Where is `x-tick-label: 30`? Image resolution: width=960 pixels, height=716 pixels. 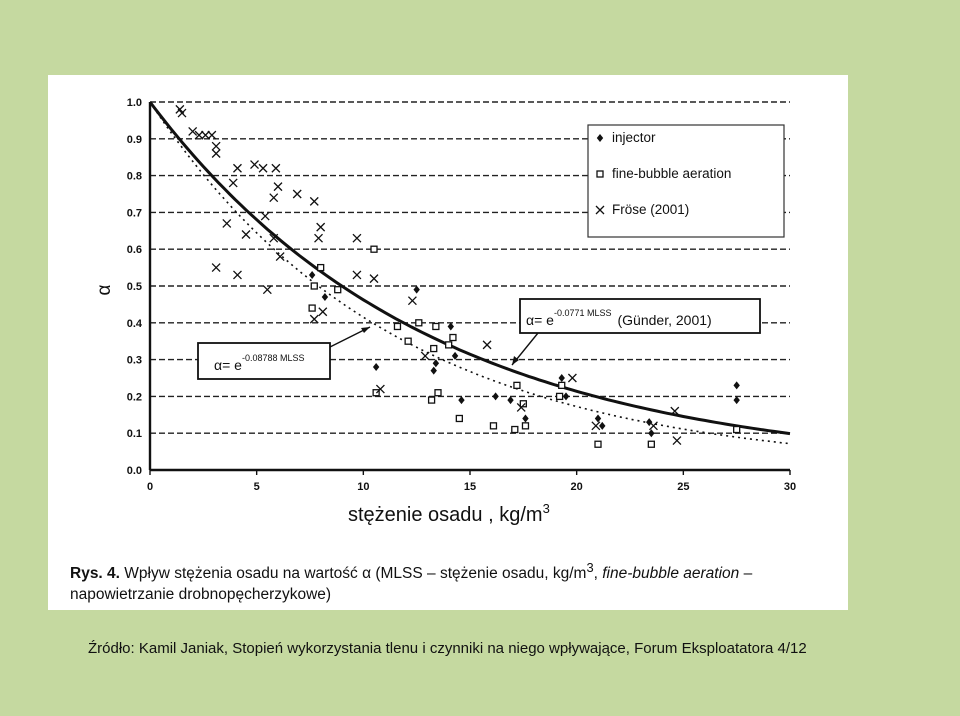
x-tick-label: 30 is located at coordinates (790, 487).